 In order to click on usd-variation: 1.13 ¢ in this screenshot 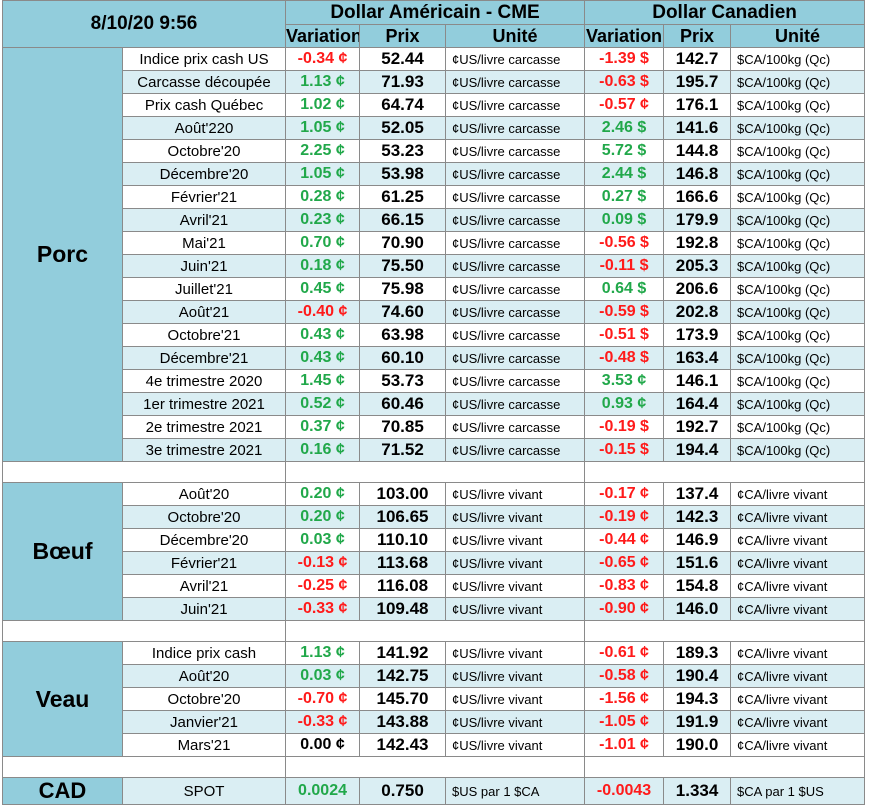, I will do `click(323, 653)`.